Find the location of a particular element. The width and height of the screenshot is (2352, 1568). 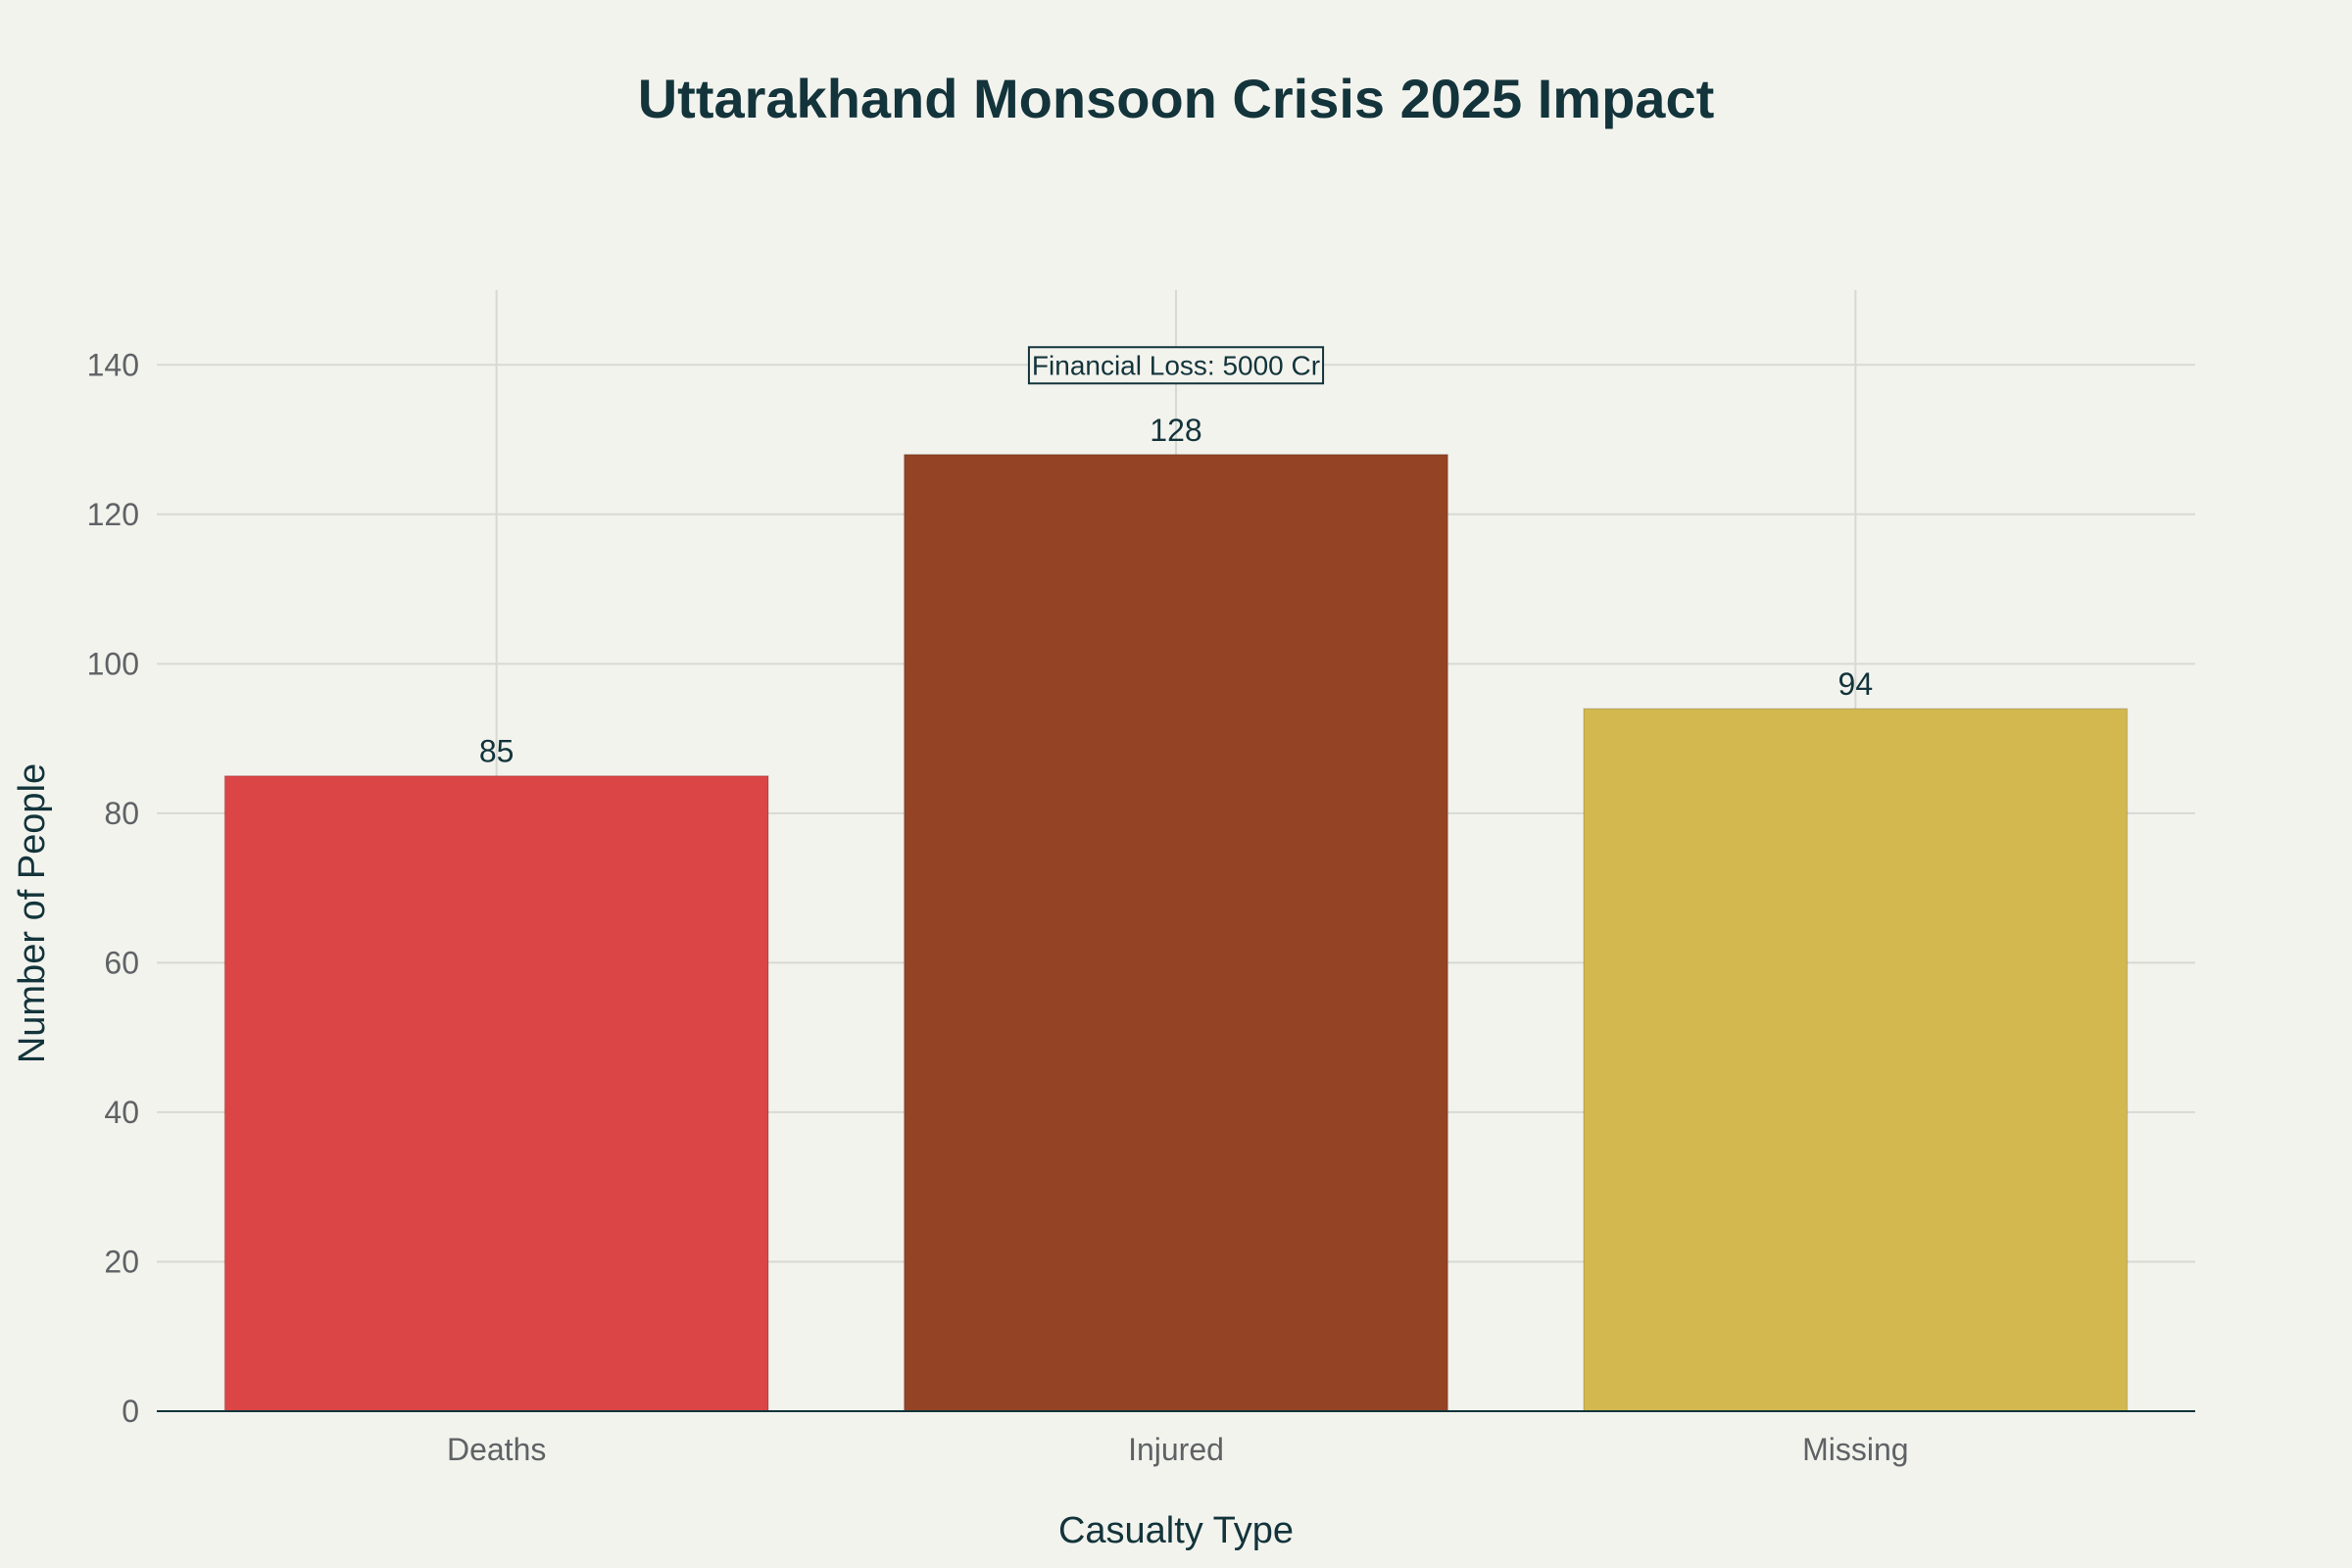

y-tick-label: 140 is located at coordinates (113, 364).